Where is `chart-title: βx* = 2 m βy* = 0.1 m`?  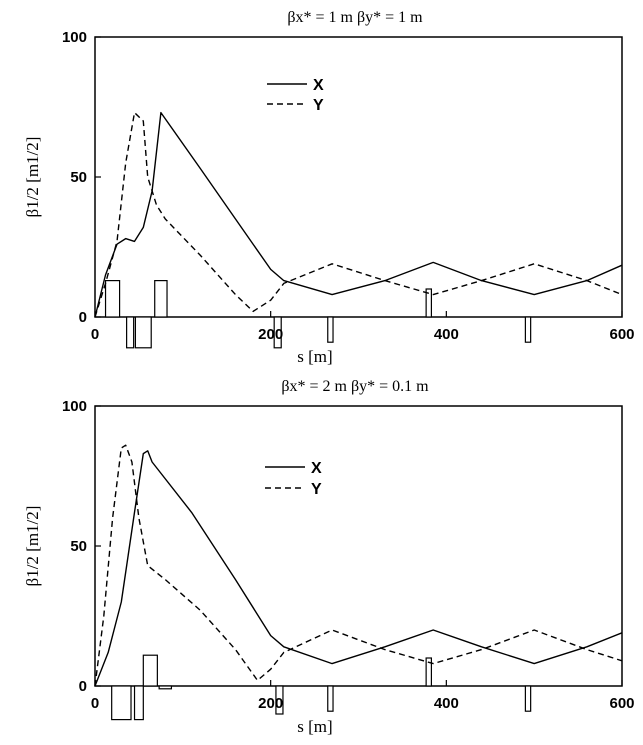
chart-title: βx* = 2 m βy* = 0.1 m is located at coordinates (355, 386).